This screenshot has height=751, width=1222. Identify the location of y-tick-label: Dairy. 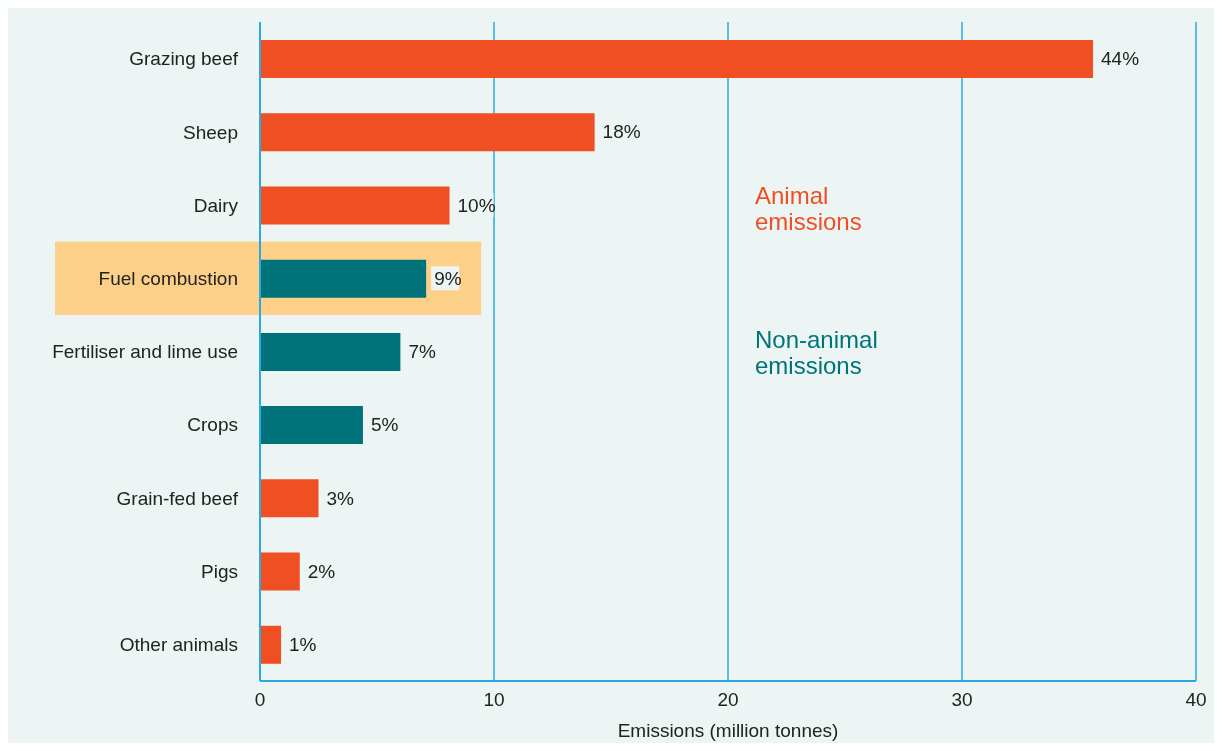
(216, 205).